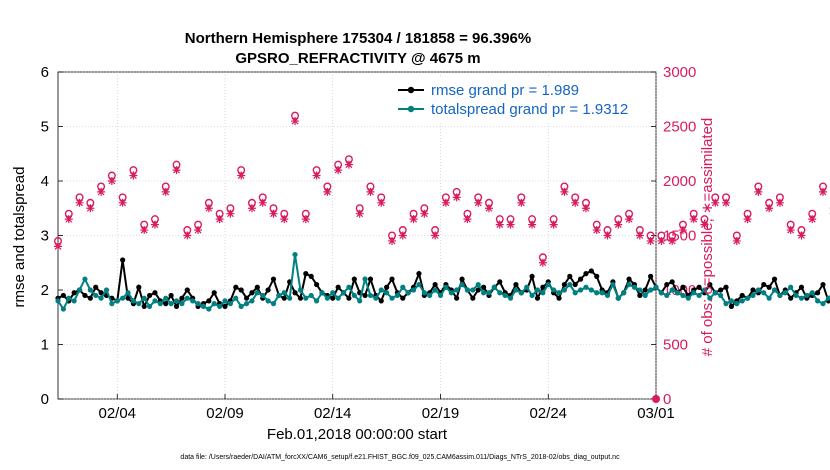 This screenshot has height=470, width=830. I want to click on y-right-tick-label: 500, so click(675, 345).